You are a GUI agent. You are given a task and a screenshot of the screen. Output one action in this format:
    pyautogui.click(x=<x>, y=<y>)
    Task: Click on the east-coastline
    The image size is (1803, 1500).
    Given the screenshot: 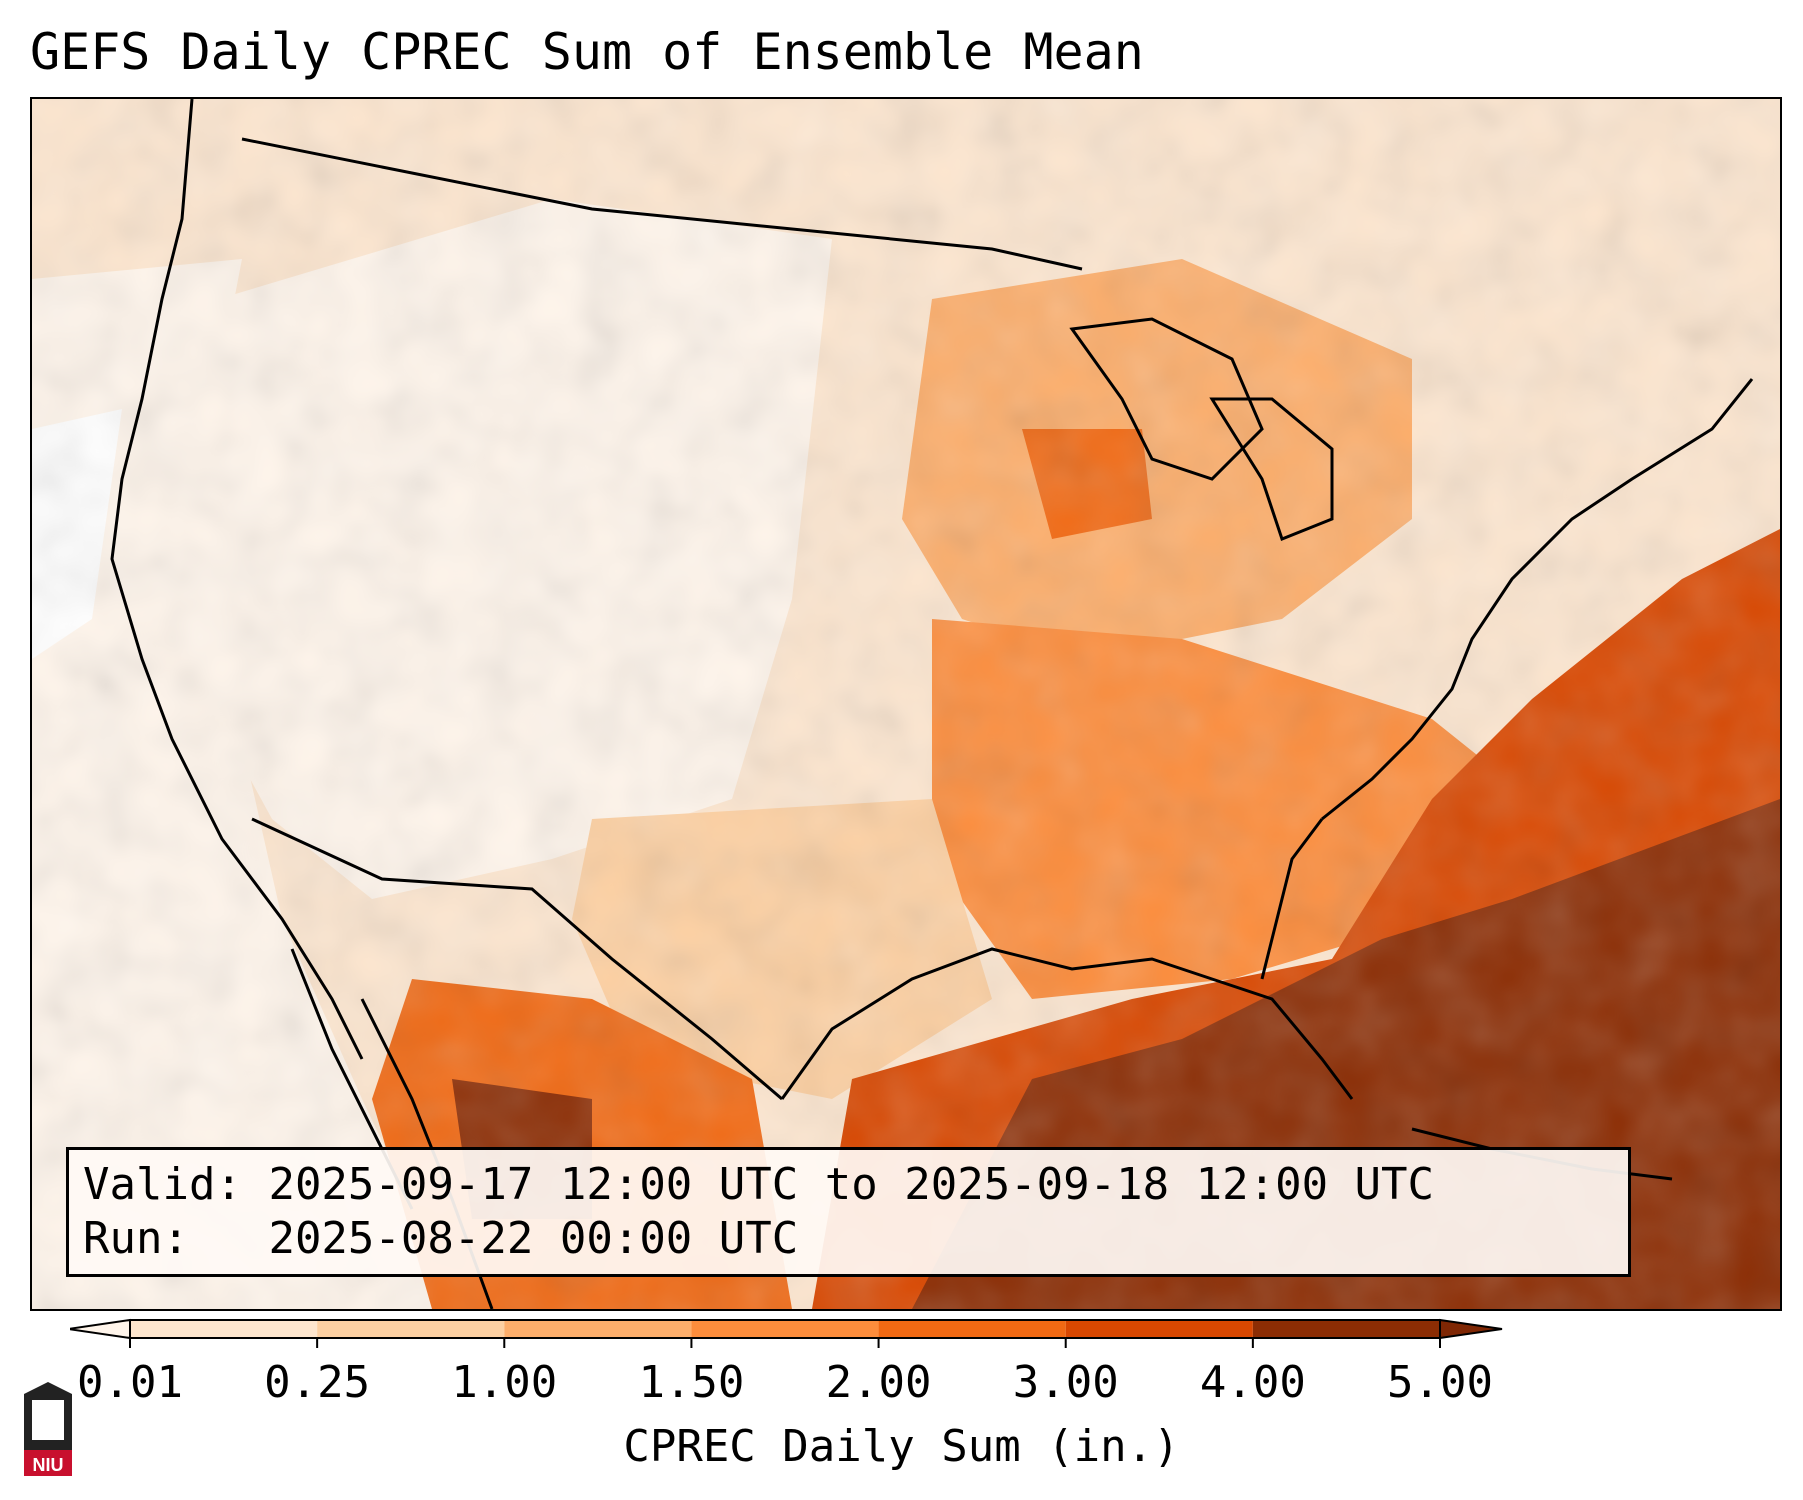 What is the action you would take?
    pyautogui.click(x=1537, y=599)
    